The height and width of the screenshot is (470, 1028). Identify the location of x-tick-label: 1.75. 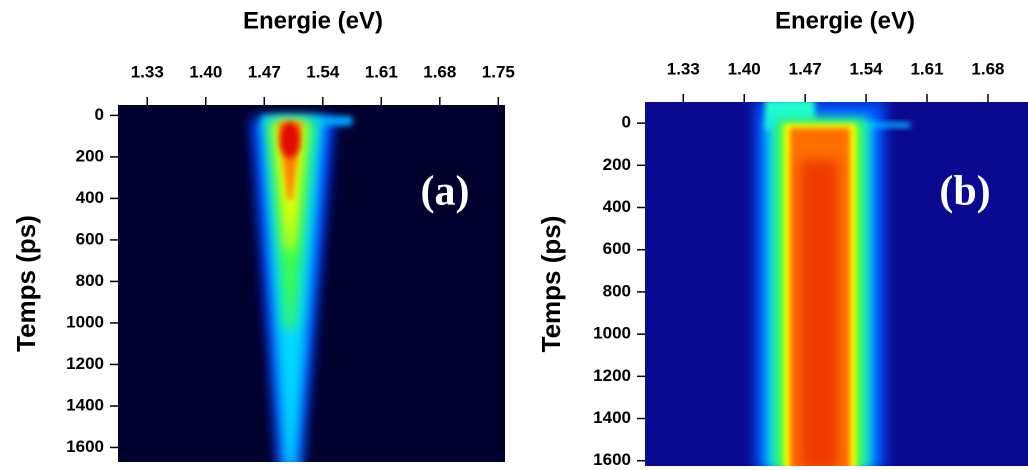
(498, 71).